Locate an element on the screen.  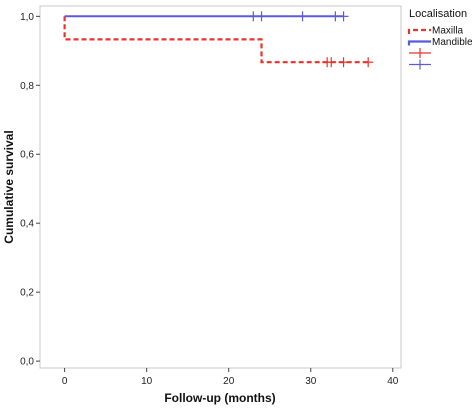
x-axis: 0 10 20 30 40 is located at coordinates (230, 377).